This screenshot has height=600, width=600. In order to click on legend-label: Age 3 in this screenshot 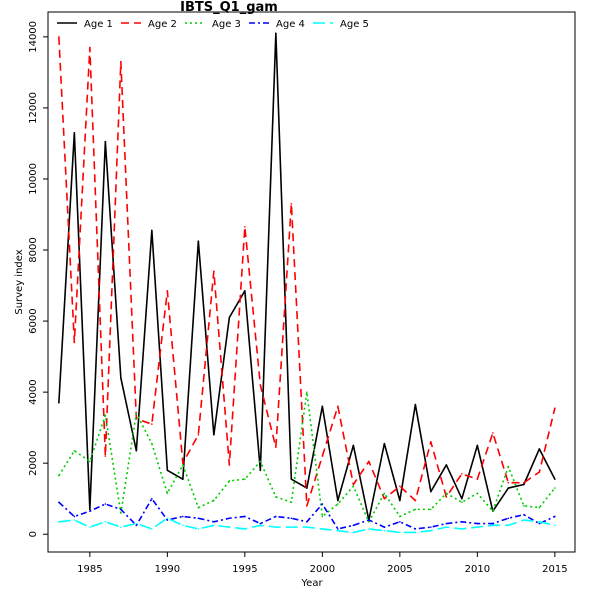, I will do `click(226, 24)`.